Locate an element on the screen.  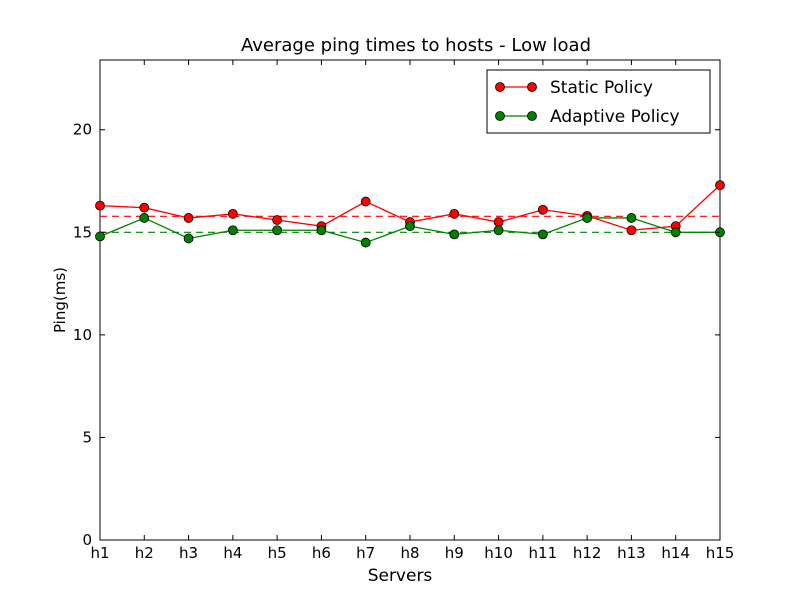
series-layer is located at coordinates (410, 214).